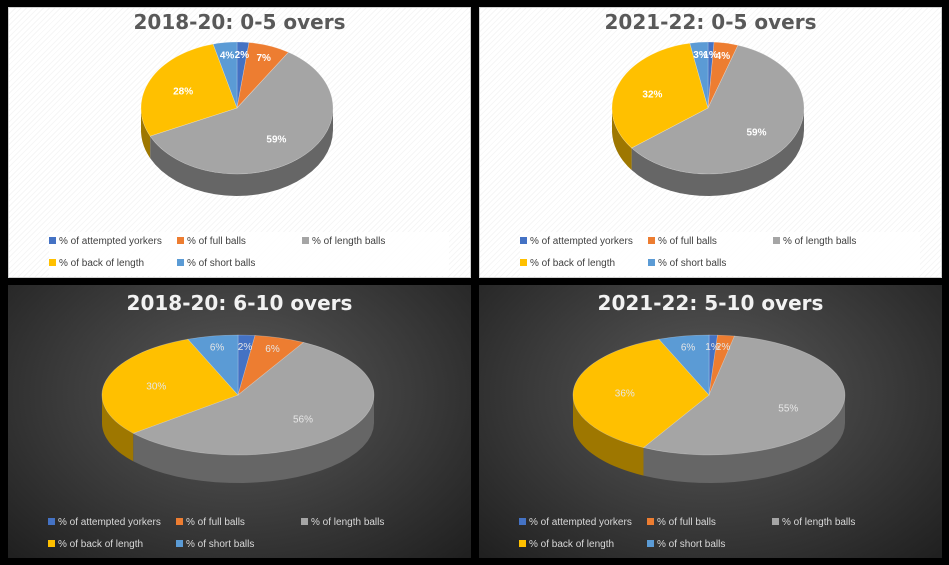 This screenshot has width=949, height=565. I want to click on data-label-back-of-length: 32%, so click(652, 94).